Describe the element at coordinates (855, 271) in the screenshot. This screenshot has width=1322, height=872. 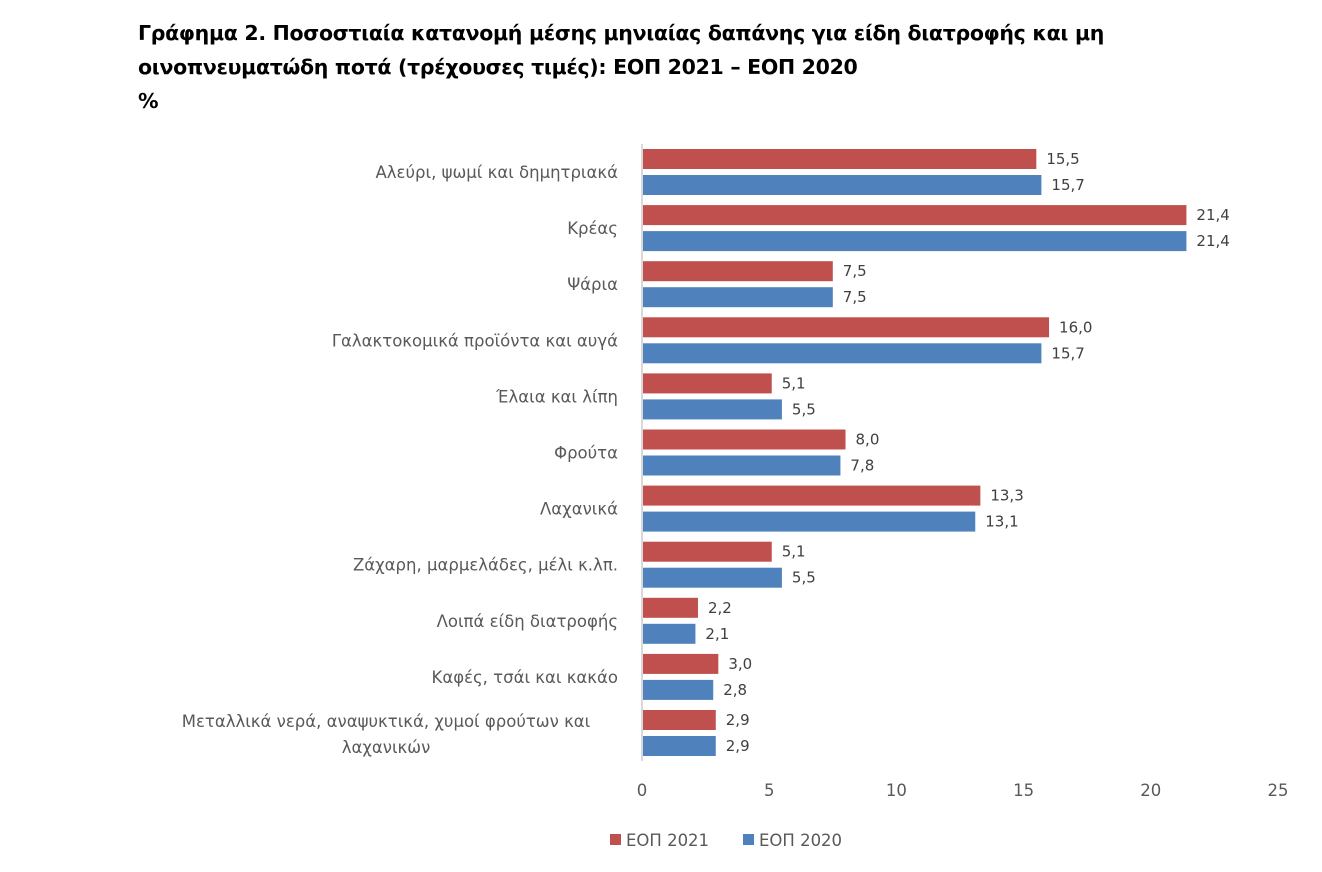
I see `data-label-eop2021-2: 7,5` at that location.